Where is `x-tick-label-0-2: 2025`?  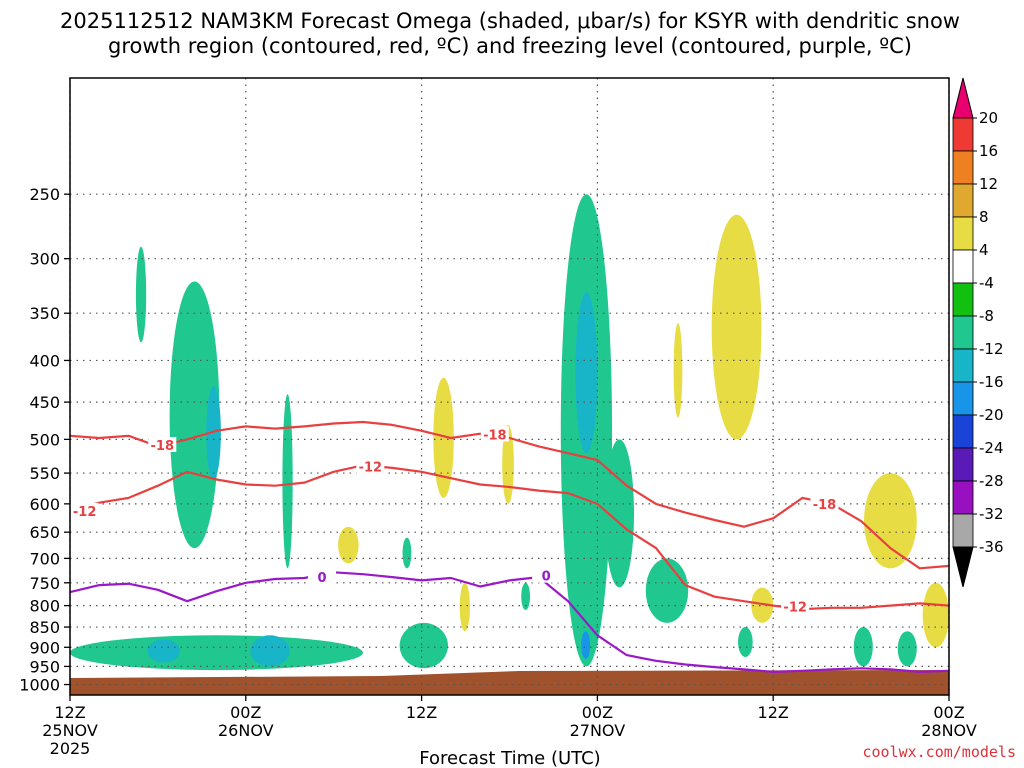 x-tick-label-0-2: 2025 is located at coordinates (70, 748).